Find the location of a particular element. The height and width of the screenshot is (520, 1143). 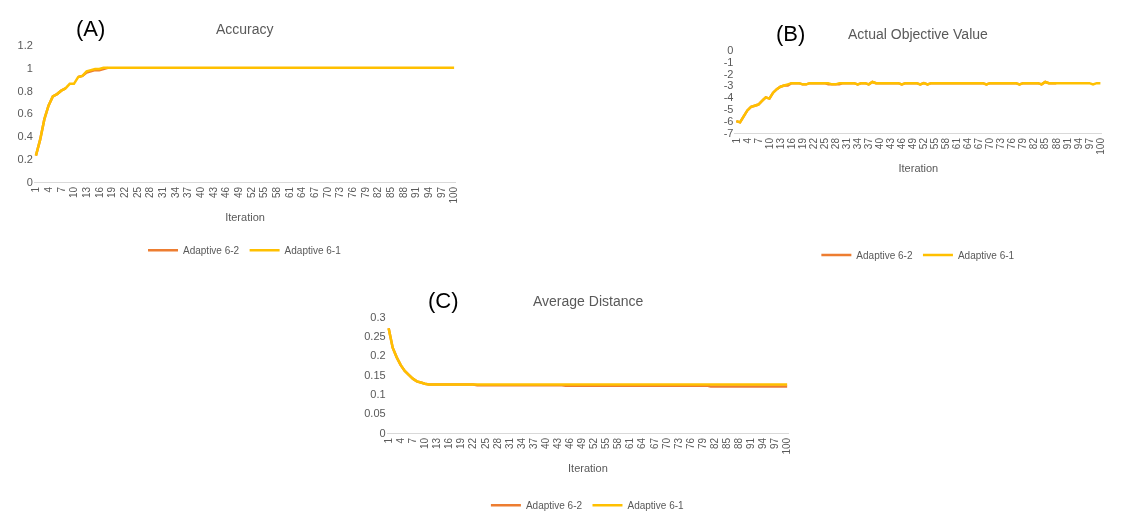

y-tick-label: -7 is located at coordinates (728, 132).